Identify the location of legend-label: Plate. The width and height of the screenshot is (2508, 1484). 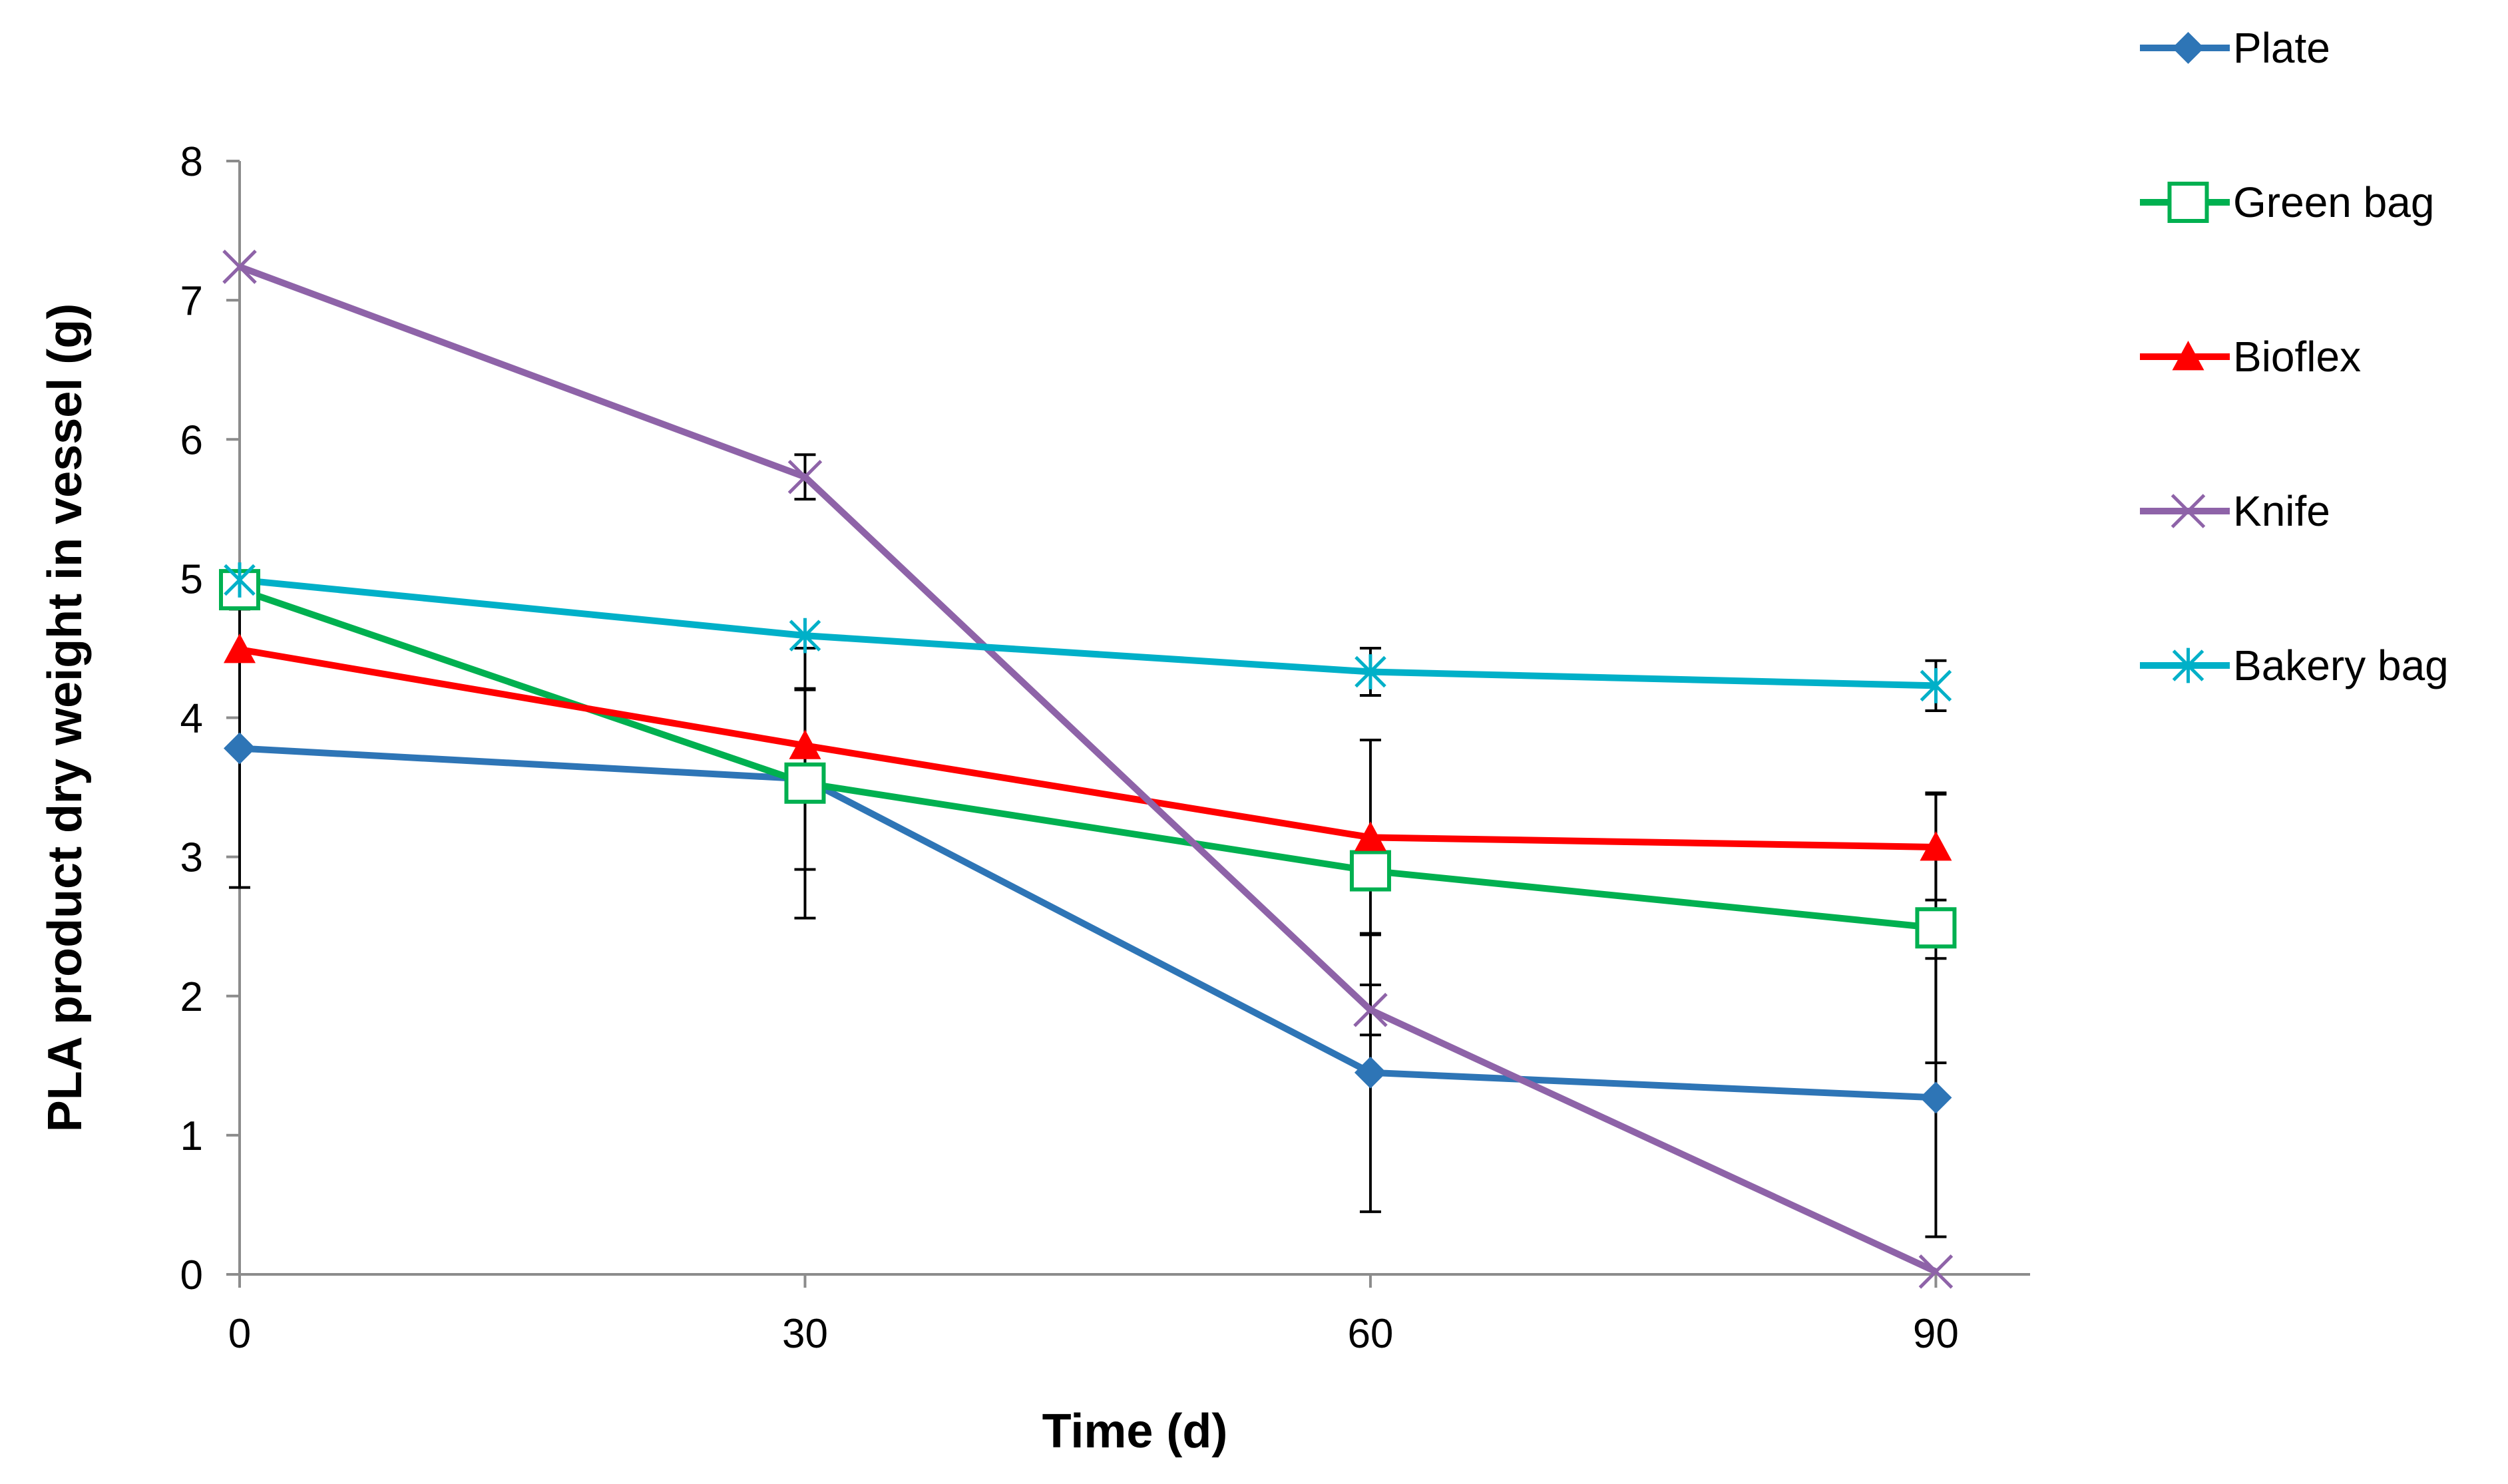
(2281, 48).